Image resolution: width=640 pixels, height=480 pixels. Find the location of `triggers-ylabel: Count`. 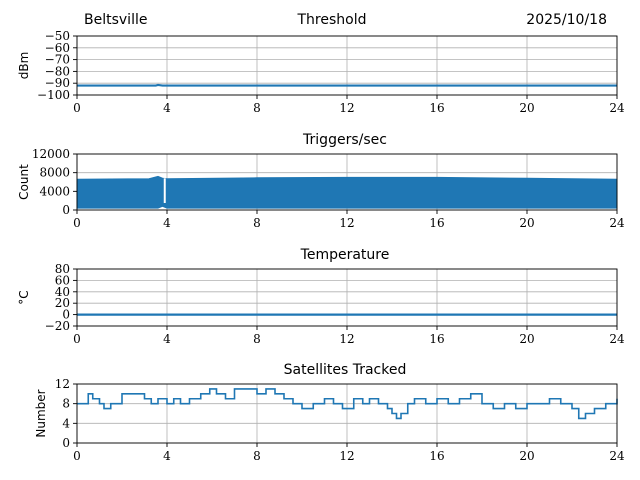

triggers-ylabel: Count is located at coordinates (24, 182).